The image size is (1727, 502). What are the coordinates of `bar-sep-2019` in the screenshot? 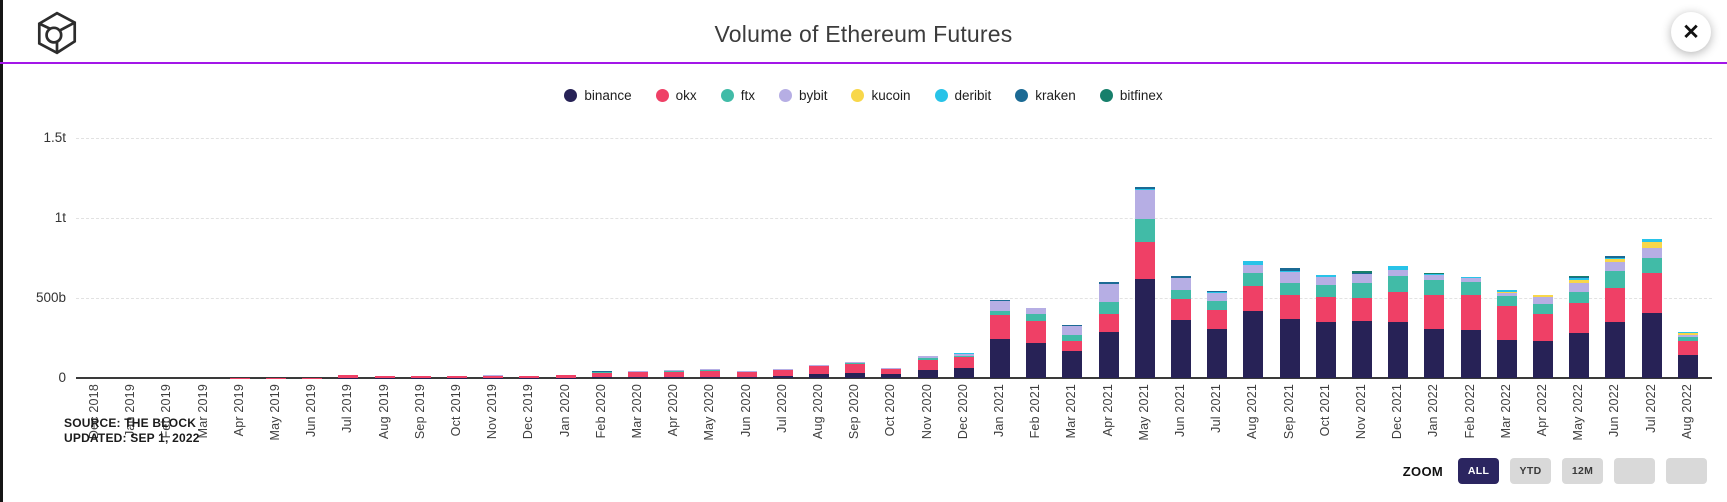 It's located at (420, 376).